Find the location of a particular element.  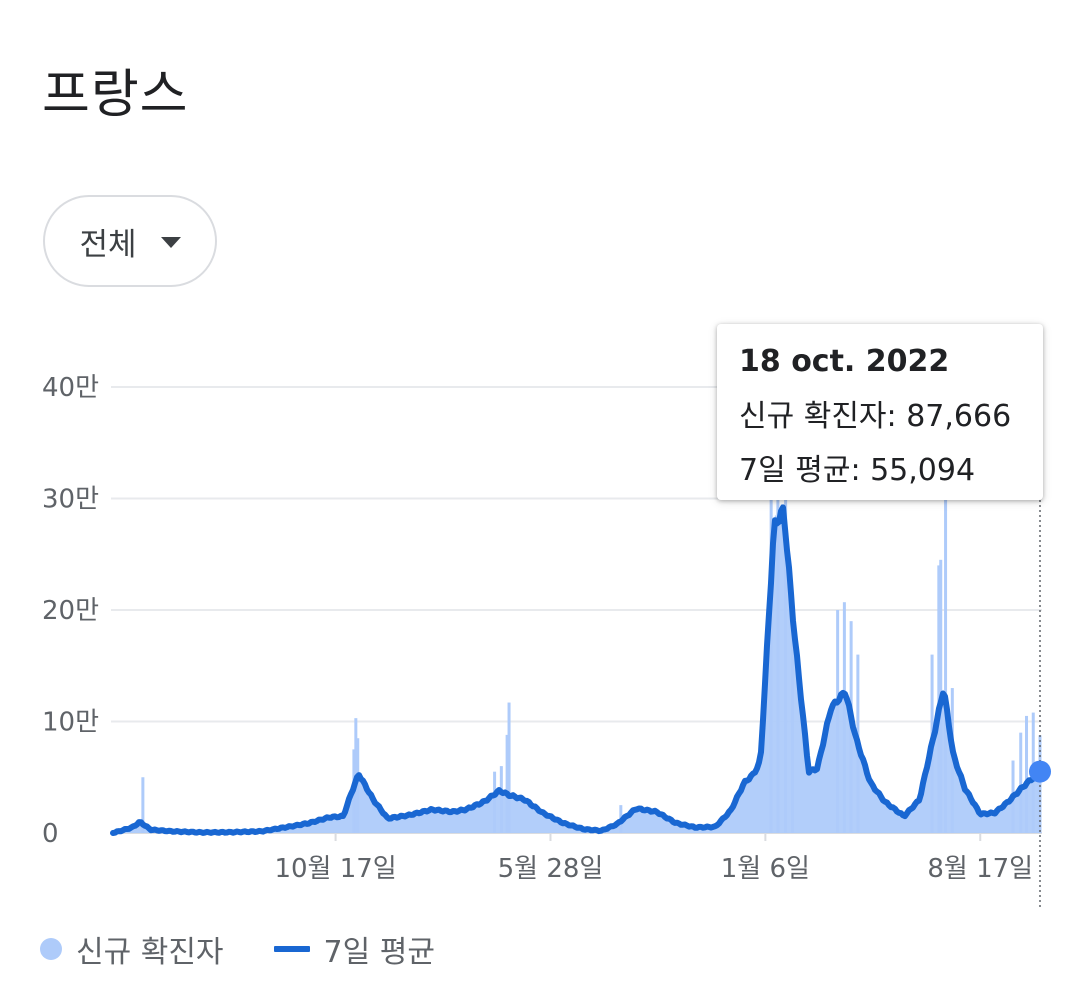

x-tick-label: 10월 17일 is located at coordinates (335, 869).